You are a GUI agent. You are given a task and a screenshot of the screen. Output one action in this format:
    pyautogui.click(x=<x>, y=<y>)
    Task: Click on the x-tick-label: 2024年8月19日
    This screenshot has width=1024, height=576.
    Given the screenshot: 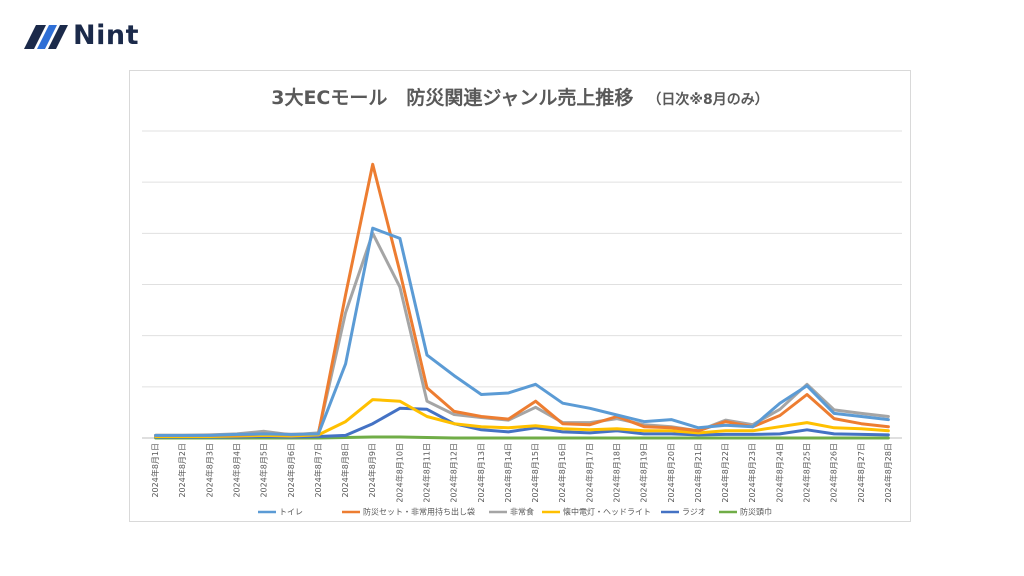 What is the action you would take?
    pyautogui.click(x=644, y=473)
    